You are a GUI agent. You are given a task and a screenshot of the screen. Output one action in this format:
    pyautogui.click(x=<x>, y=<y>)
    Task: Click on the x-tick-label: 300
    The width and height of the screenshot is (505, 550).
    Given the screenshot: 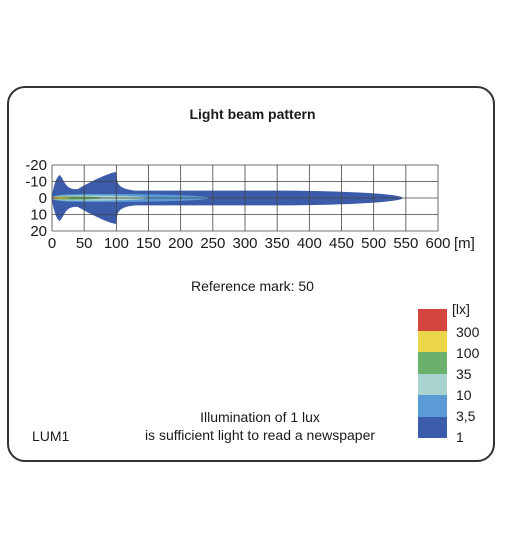 What is the action you would take?
    pyautogui.click(x=244, y=243)
    